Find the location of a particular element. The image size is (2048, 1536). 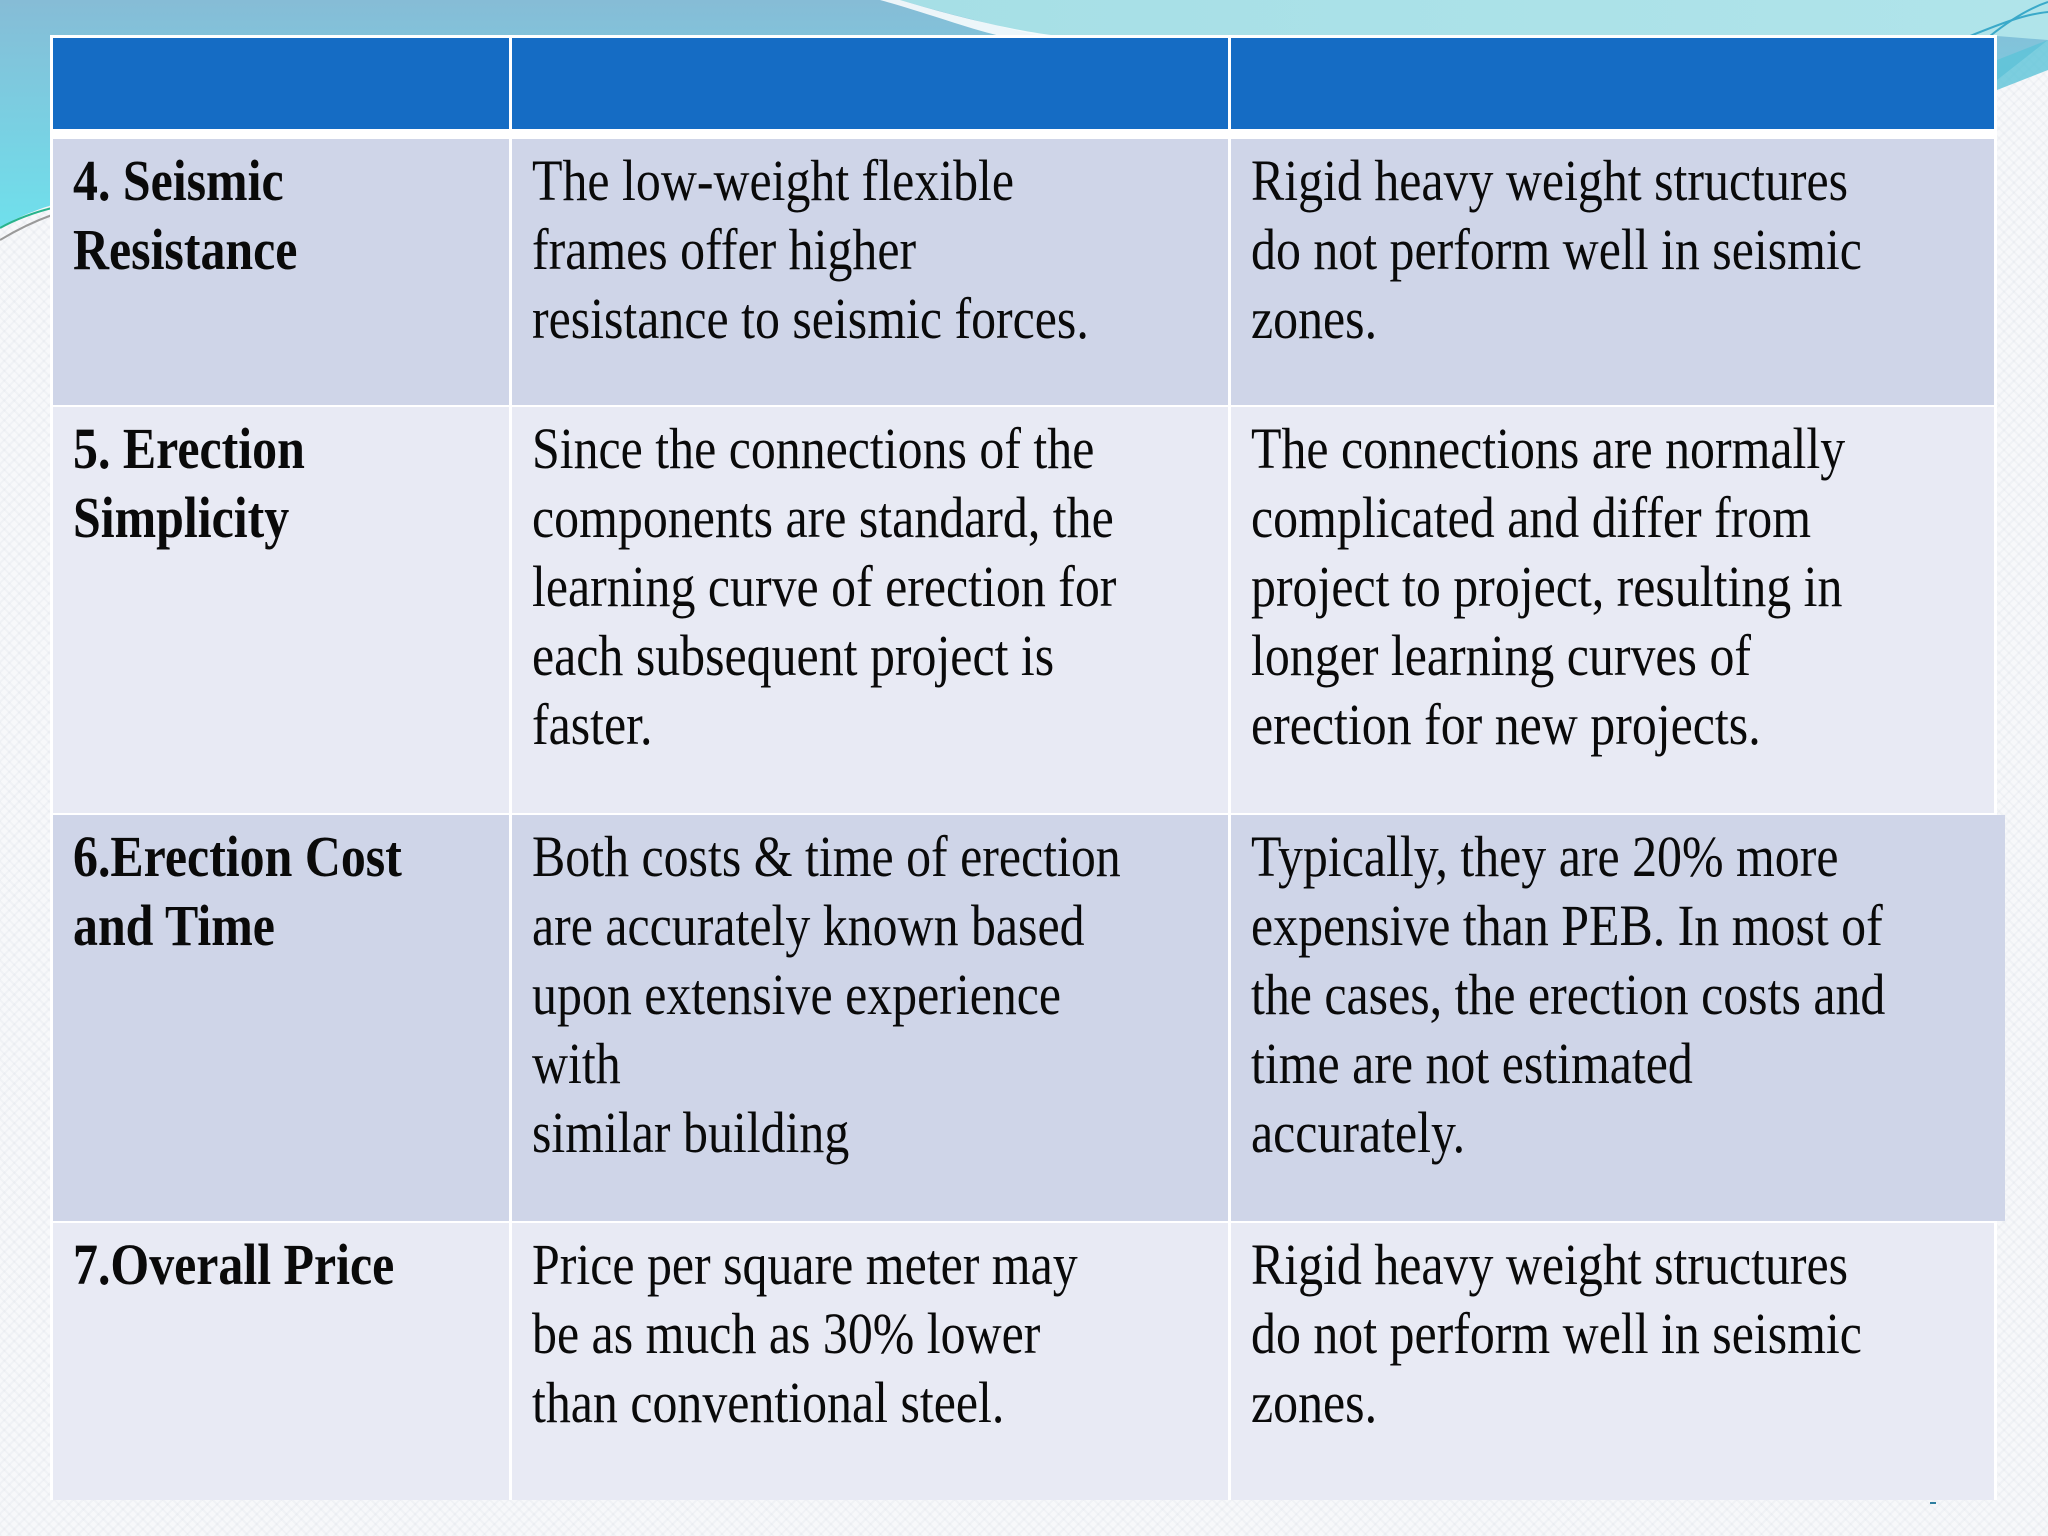

cell-text-line: resistance to seismic forces. is located at coordinates (810, 318).